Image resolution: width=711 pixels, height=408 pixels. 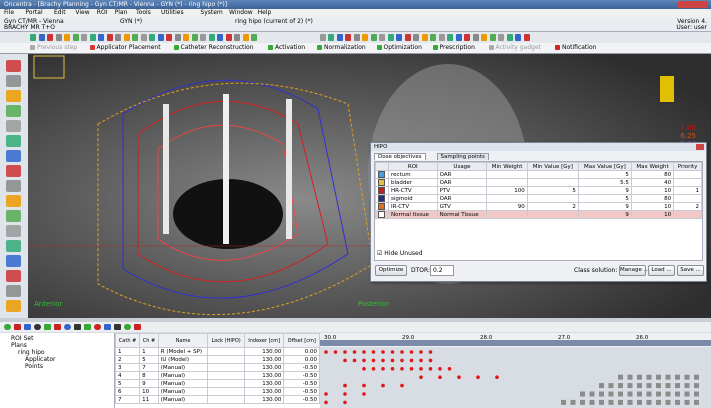 What do you see at coordinates (264, 12) in the screenshot?
I see `menu-item: Help` at bounding box center [264, 12].